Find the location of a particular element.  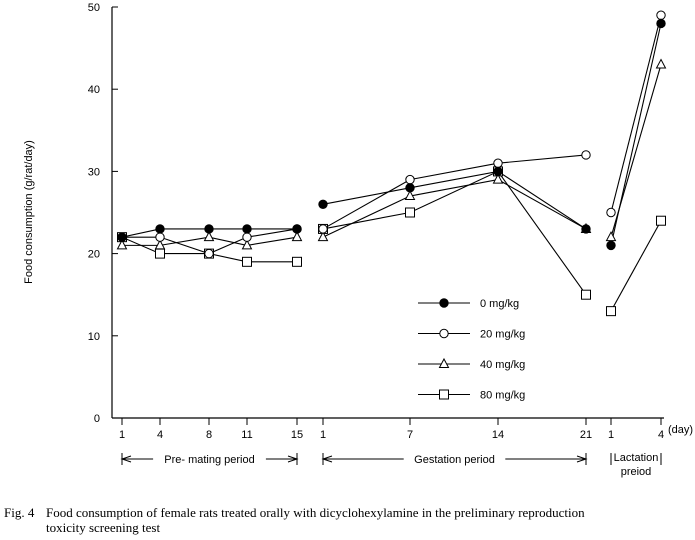

x-tick-label: 21 is located at coordinates (586, 435).